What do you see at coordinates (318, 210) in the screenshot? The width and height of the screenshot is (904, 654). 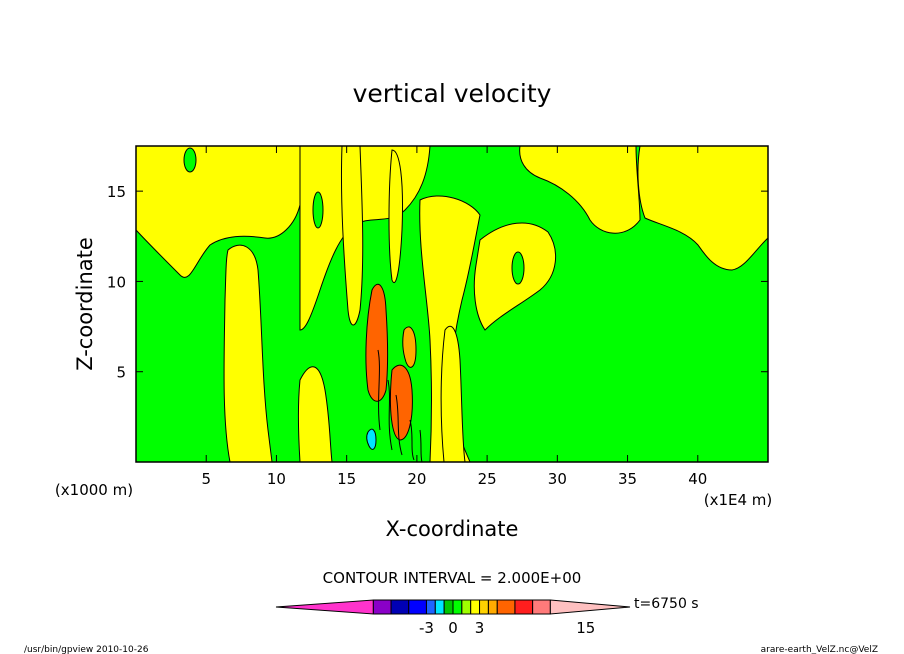 I see `green-island-mid` at bounding box center [318, 210].